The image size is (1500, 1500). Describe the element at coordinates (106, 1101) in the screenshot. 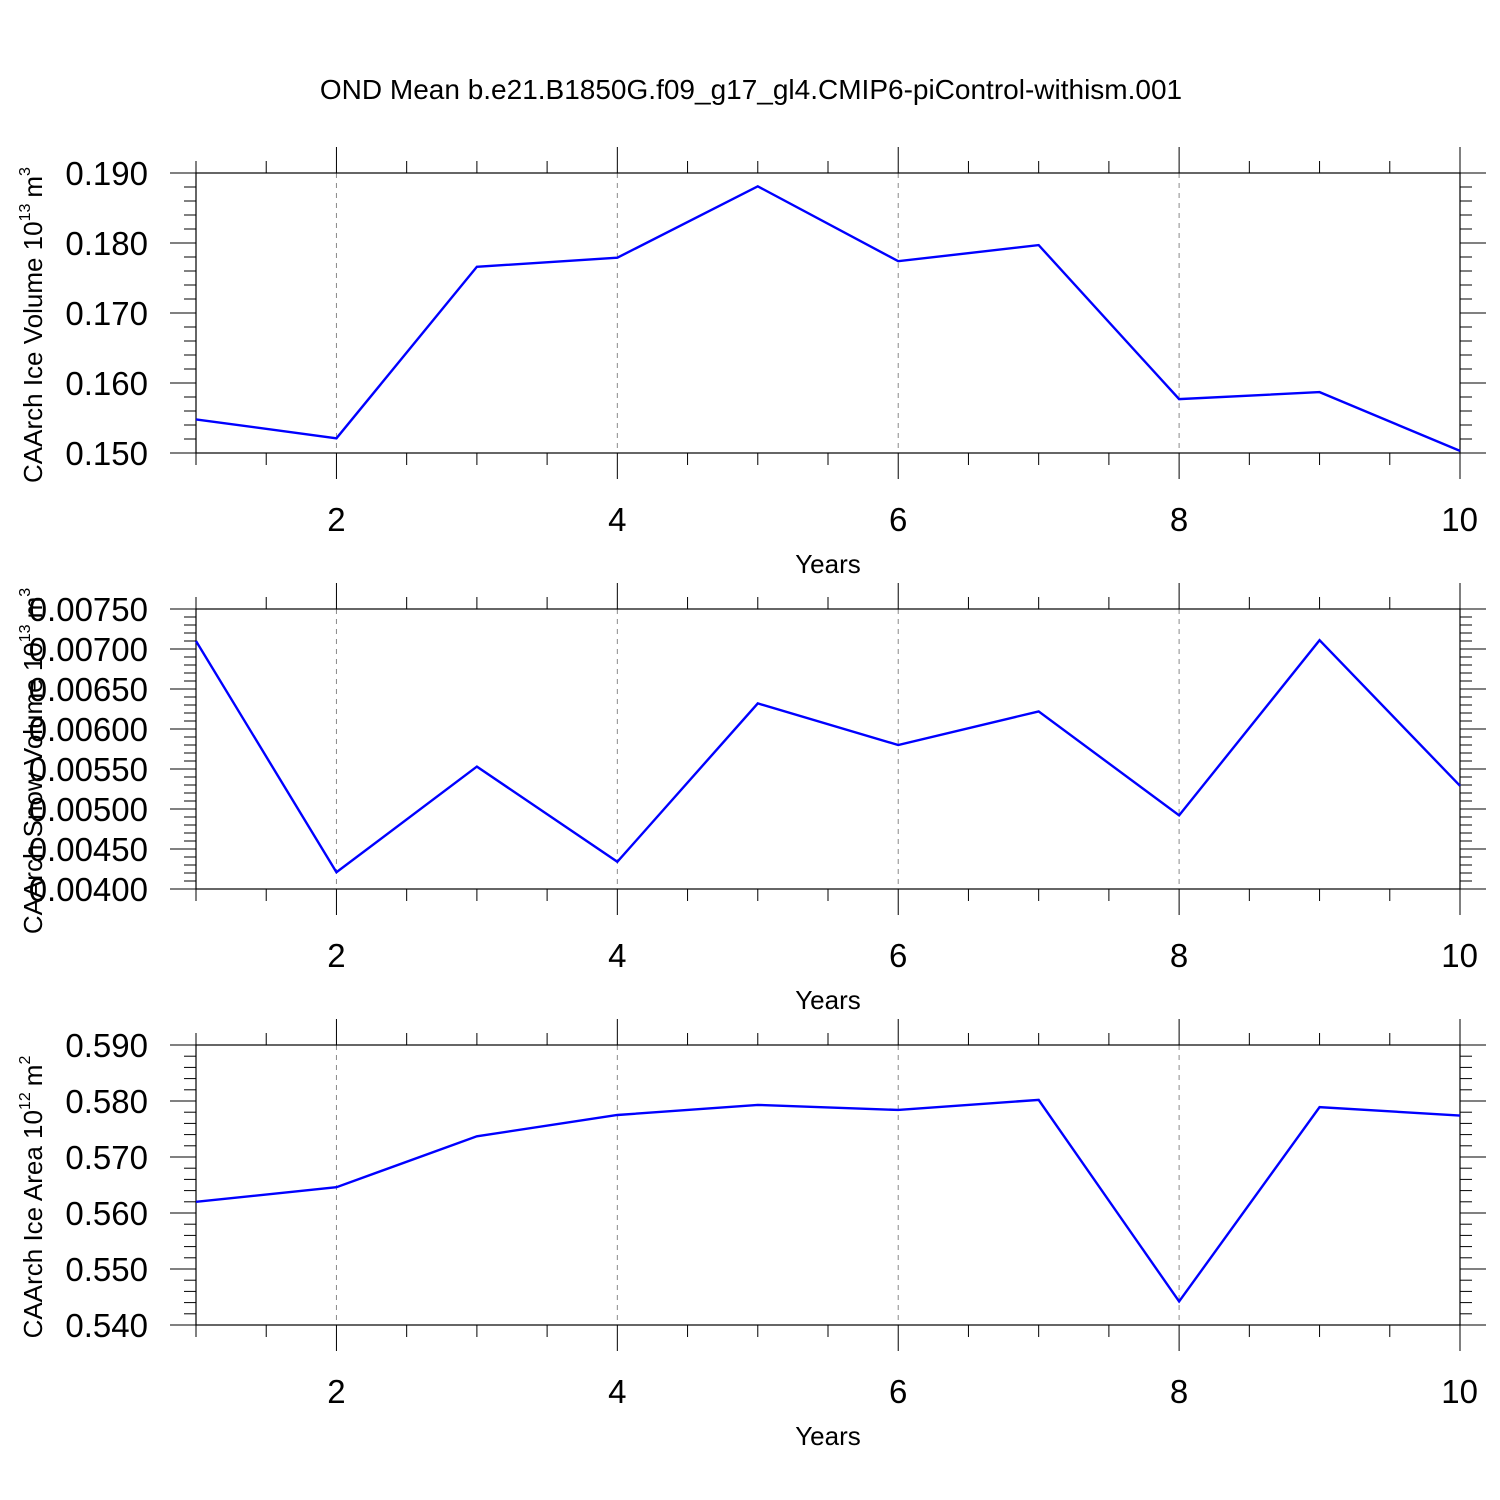

I see `y-tick-label: 0.580` at that location.